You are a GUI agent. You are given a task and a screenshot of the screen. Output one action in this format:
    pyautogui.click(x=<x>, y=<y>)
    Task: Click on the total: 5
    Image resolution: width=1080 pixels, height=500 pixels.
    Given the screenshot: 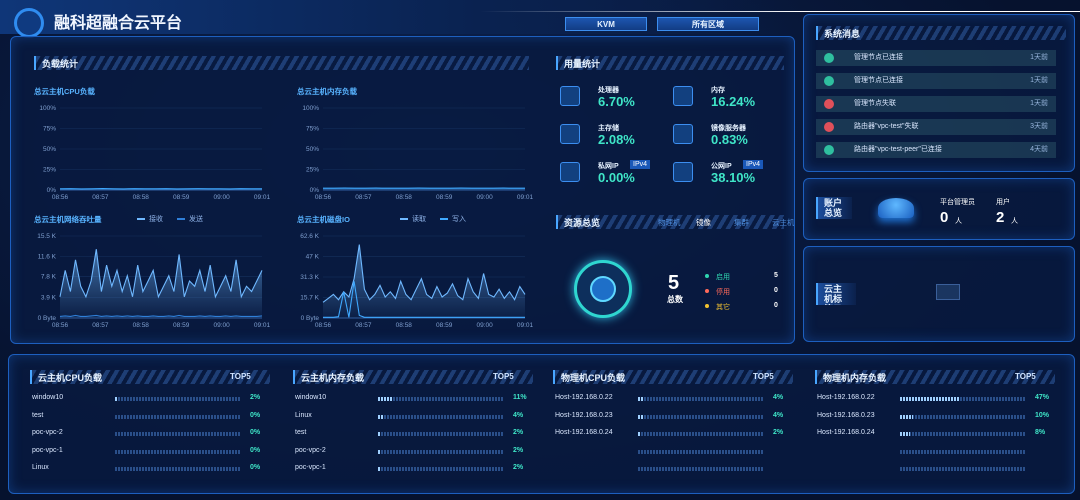 What is the action you would take?
    pyautogui.click(x=674, y=283)
    